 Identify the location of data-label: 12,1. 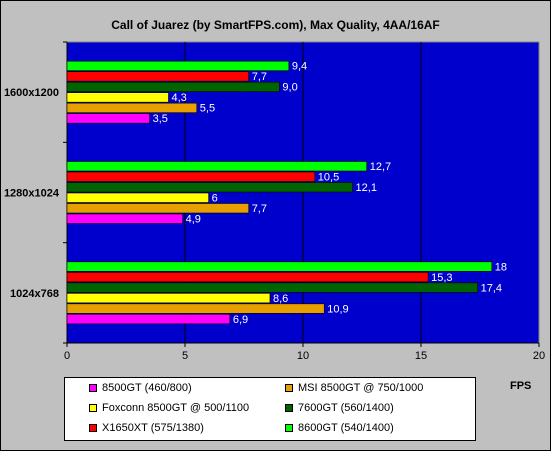
(366, 188).